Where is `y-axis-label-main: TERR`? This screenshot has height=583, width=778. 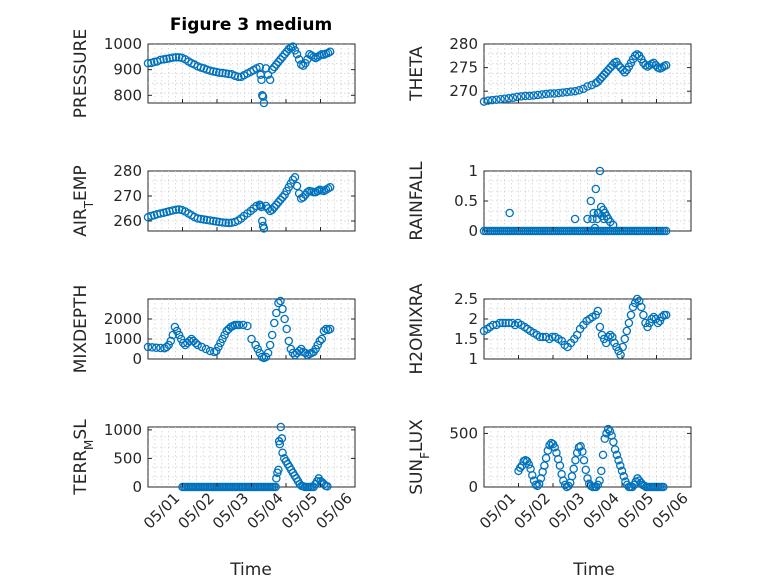
y-axis-label-main: TERR is located at coordinates (81, 473).